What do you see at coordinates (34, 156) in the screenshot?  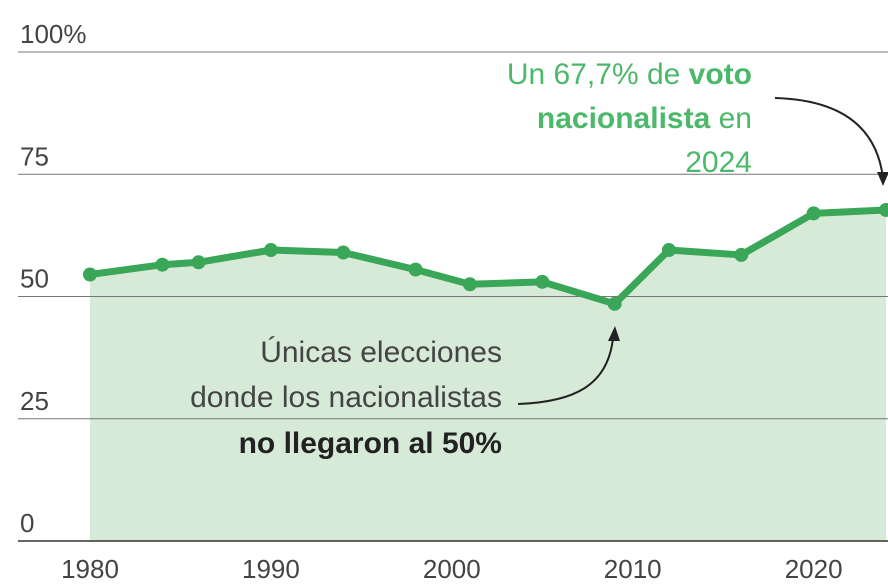 I see `y-tick-label: 75` at bounding box center [34, 156].